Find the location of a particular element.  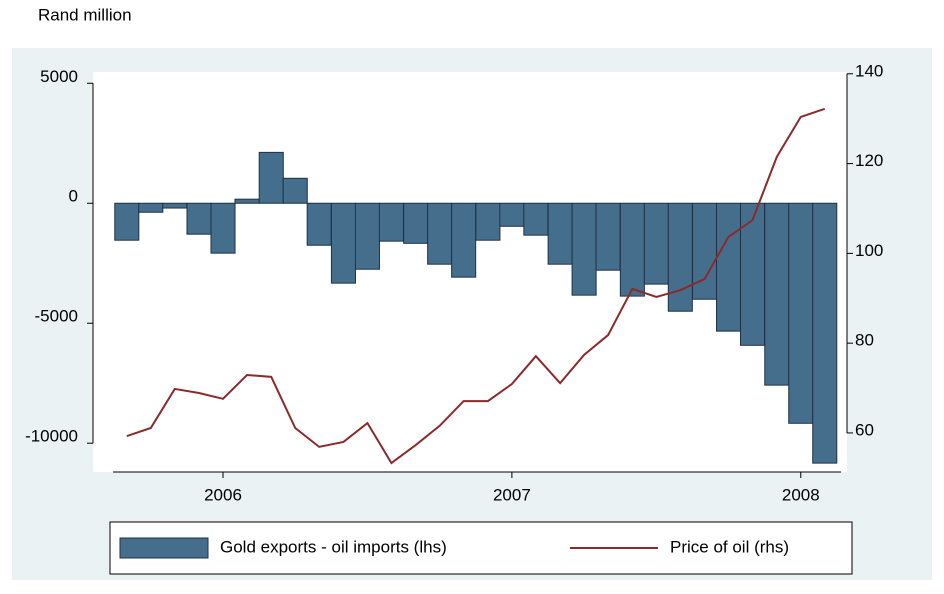

y2-tick-label: 60 is located at coordinates (864, 429).